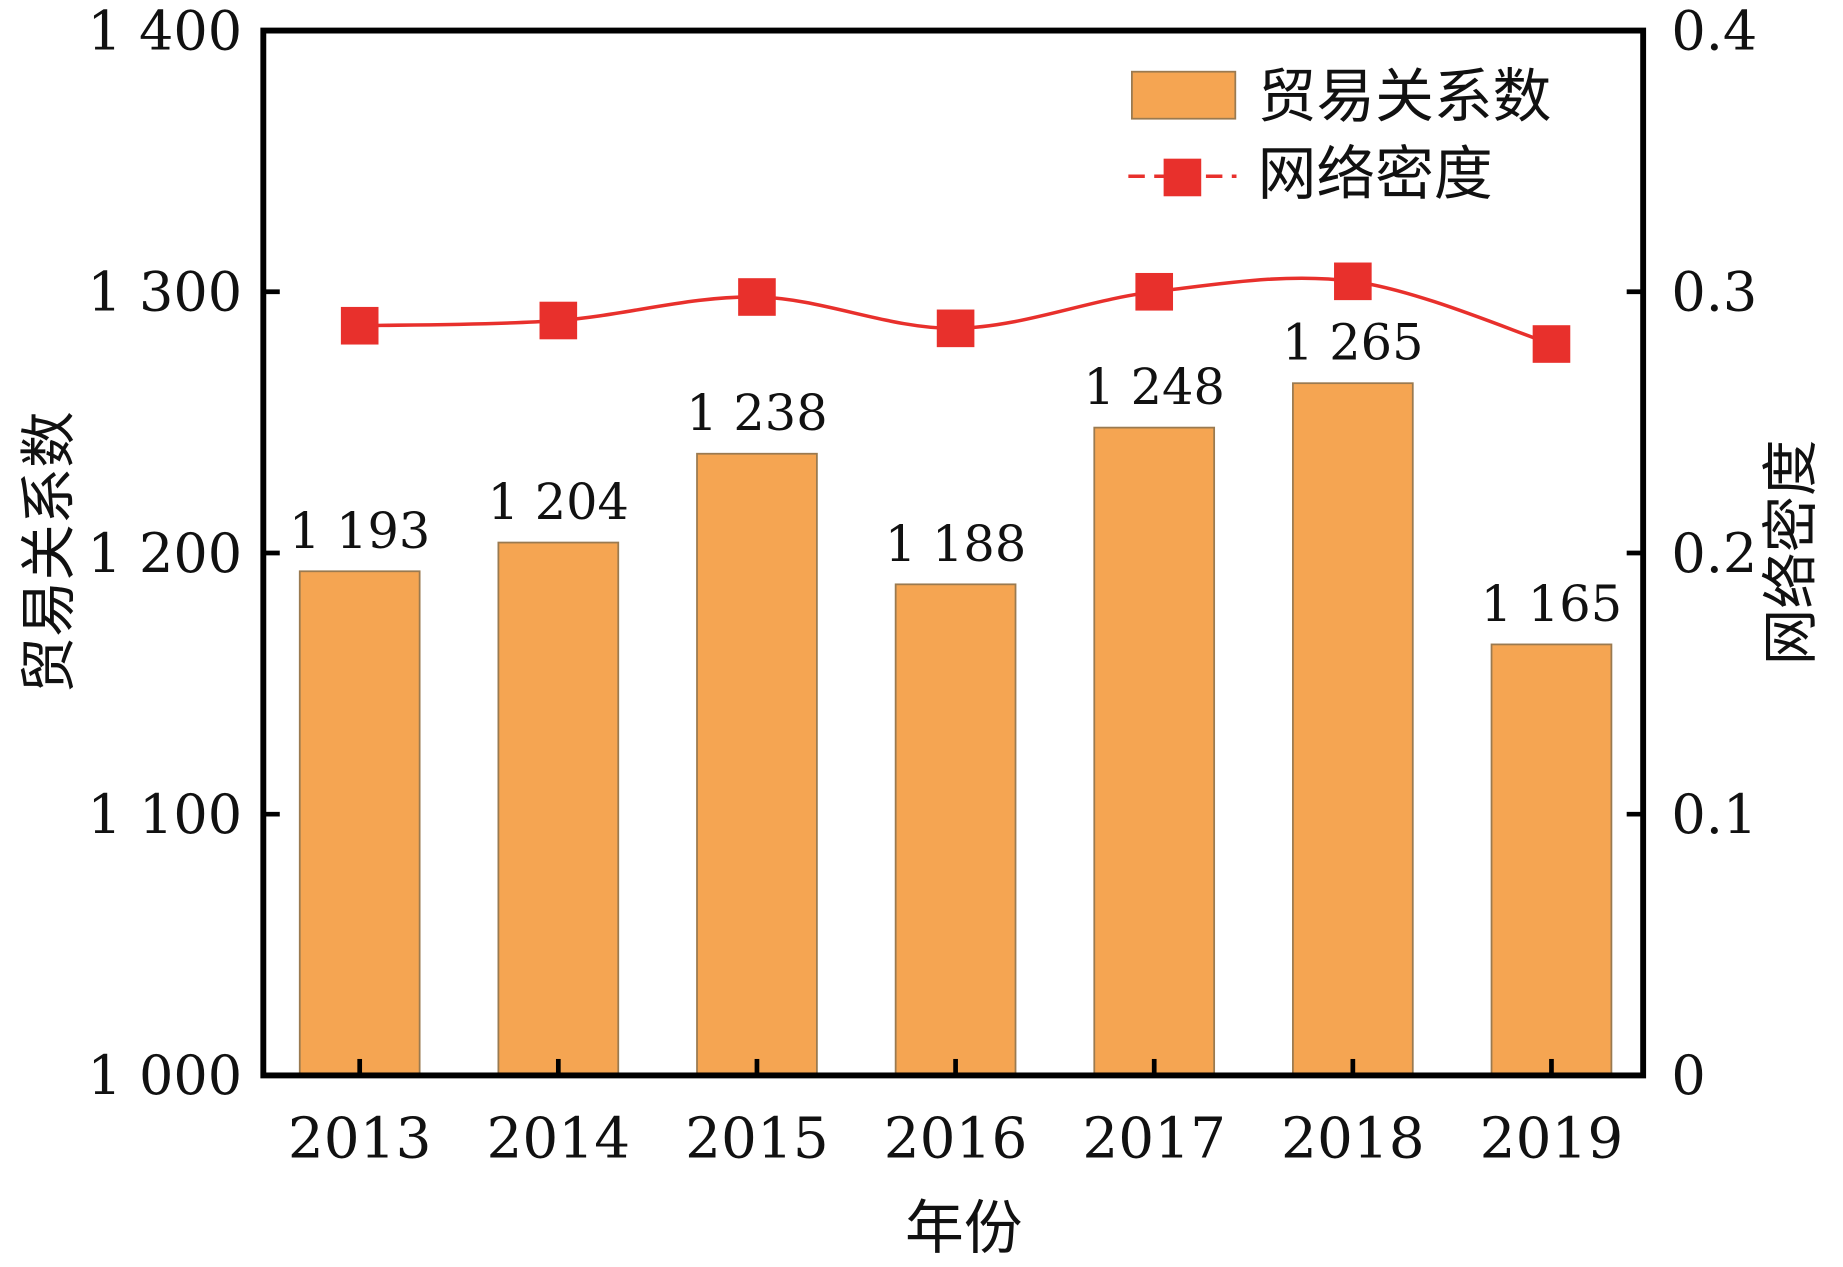 The height and width of the screenshot is (1267, 1843). What do you see at coordinates (1552, 1139) in the screenshot?
I see `x-tick-label: 2019` at bounding box center [1552, 1139].